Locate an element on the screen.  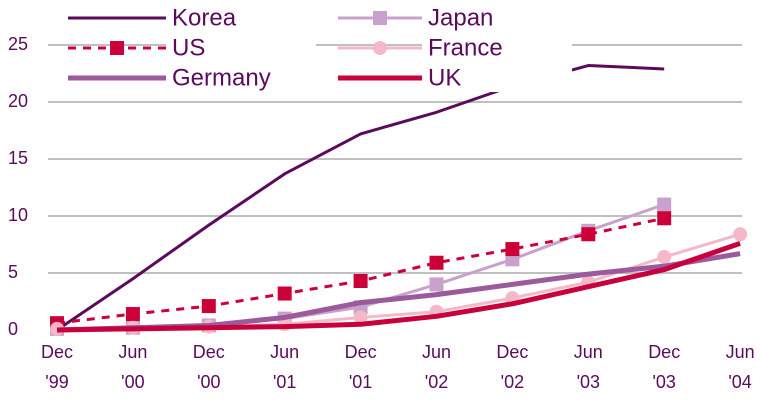
x-tick-label: Jun '04 is located at coordinates (740, 367).